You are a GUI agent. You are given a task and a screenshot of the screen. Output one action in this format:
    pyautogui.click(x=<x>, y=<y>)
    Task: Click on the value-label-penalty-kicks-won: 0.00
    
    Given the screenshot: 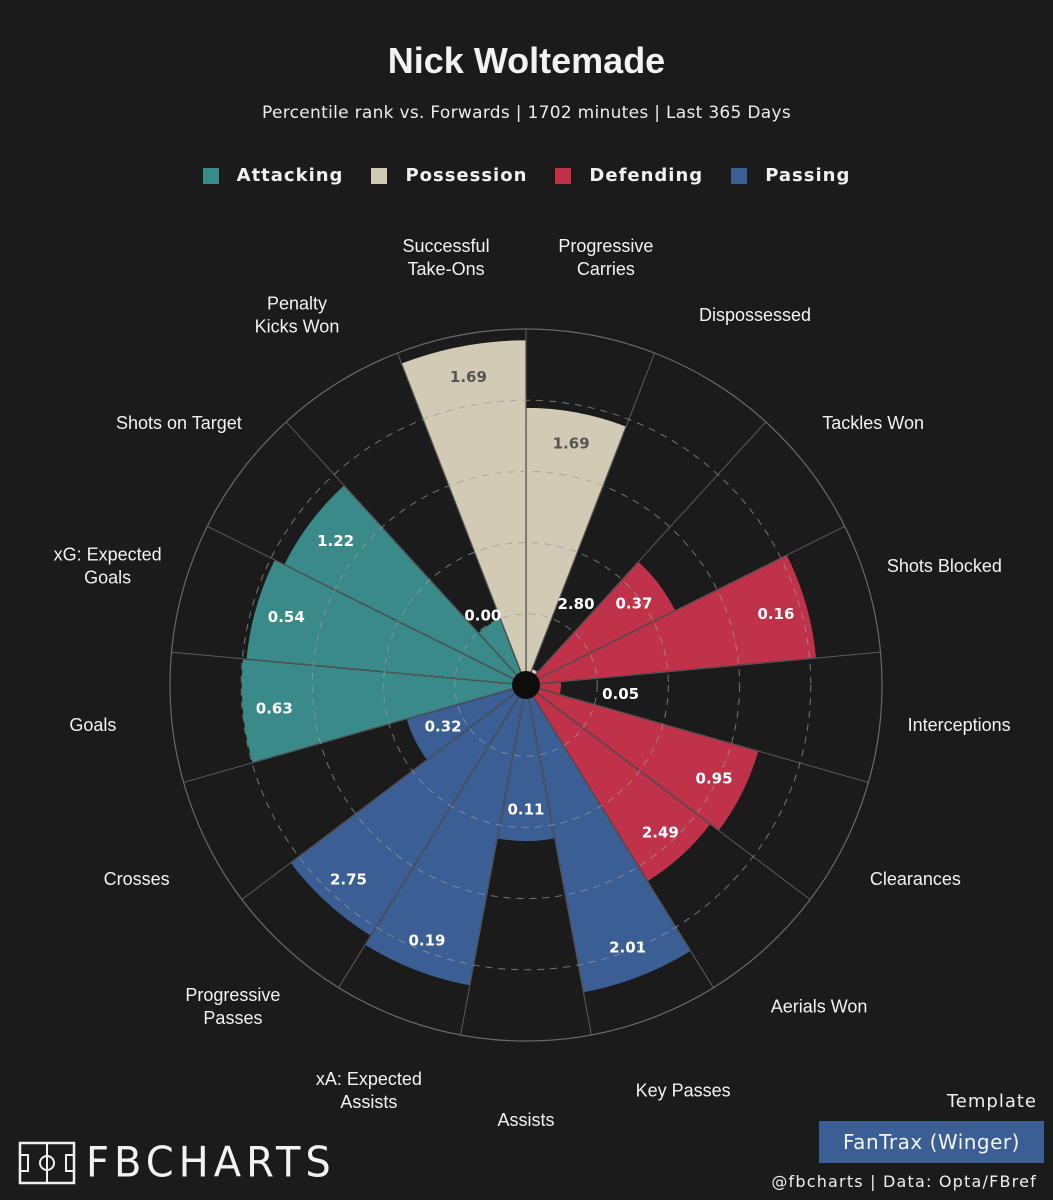 What is the action you would take?
    pyautogui.click(x=482, y=615)
    